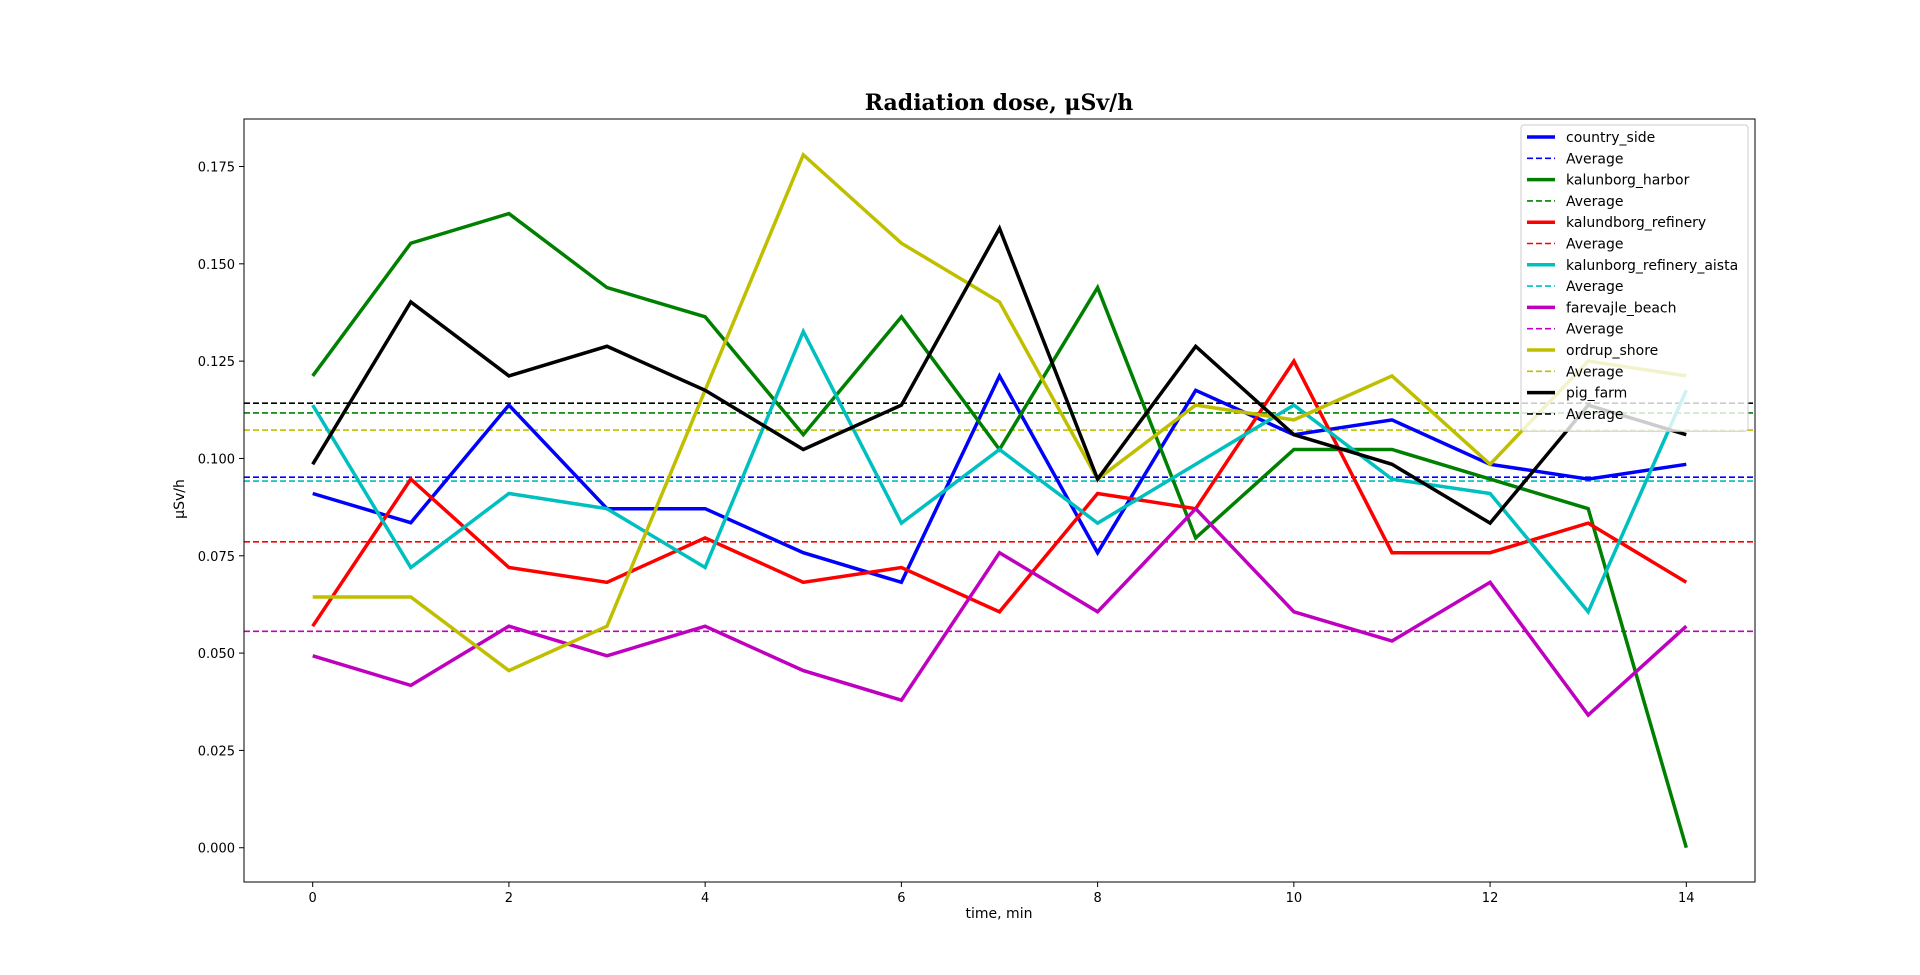 The width and height of the screenshot is (1920, 975). I want to click on y-tick-label: 0.125, so click(216, 362).